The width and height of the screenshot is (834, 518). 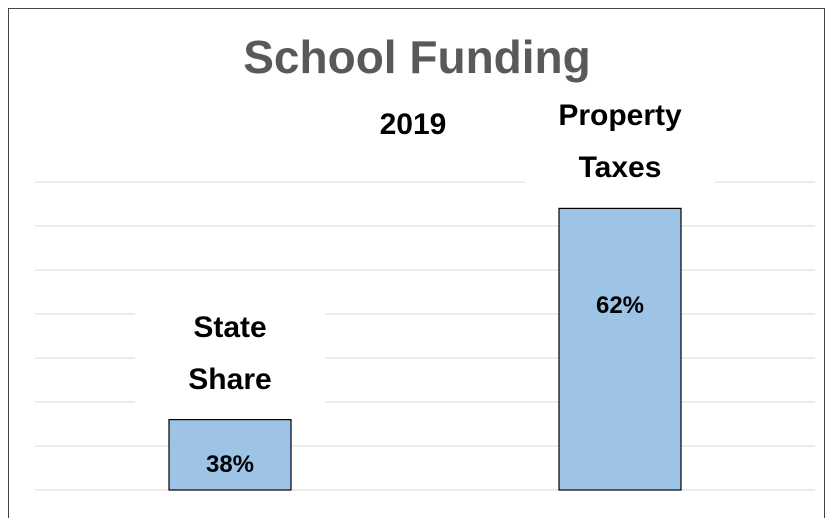 What do you see at coordinates (417, 57) in the screenshot?
I see `chart-title: School Funding` at bounding box center [417, 57].